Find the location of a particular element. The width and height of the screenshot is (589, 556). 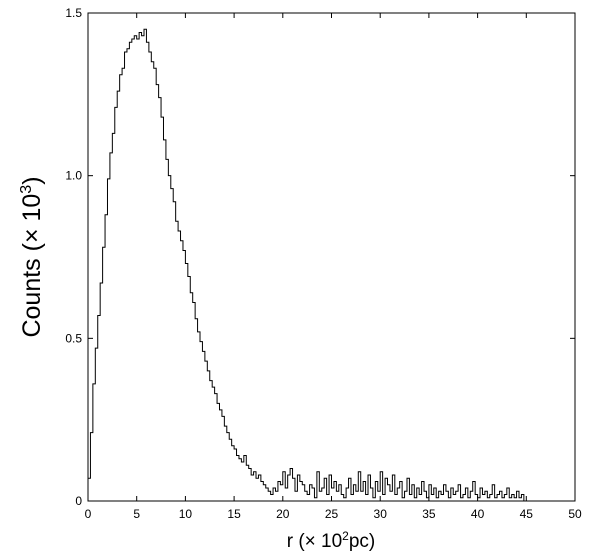

y-axis-title: Counts (× 103) is located at coordinates (32, 256).